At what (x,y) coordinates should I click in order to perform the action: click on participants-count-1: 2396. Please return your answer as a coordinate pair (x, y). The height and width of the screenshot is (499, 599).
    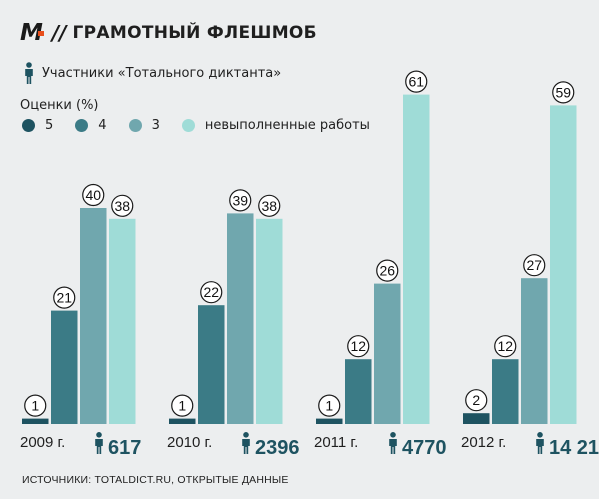
    Looking at the image, I should click on (277, 448).